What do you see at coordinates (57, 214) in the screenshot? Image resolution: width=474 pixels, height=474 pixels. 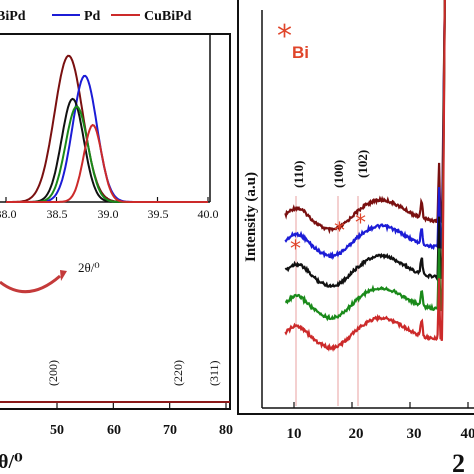 I see `inset-tick-label: 38.5` at bounding box center [57, 214].